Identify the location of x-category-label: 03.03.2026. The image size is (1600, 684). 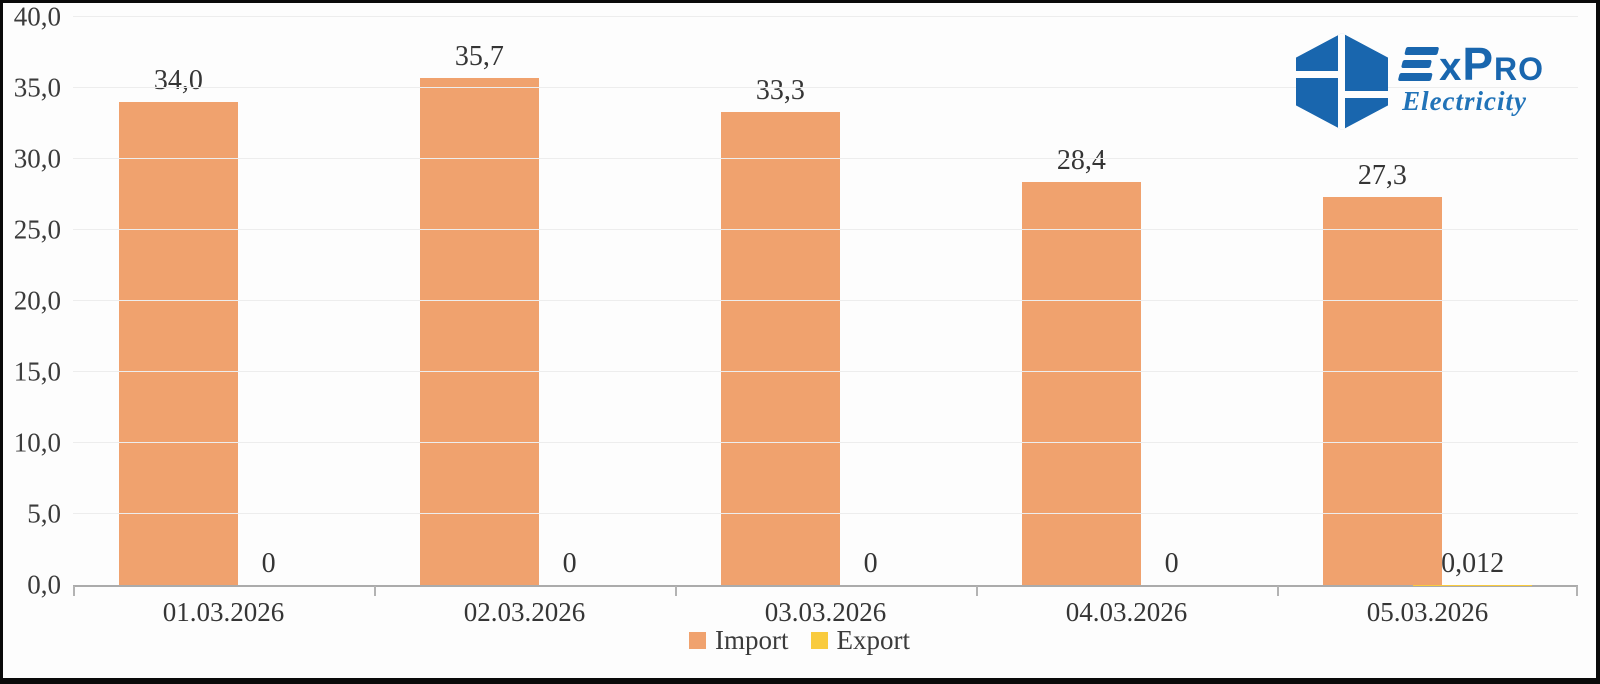
(825, 612).